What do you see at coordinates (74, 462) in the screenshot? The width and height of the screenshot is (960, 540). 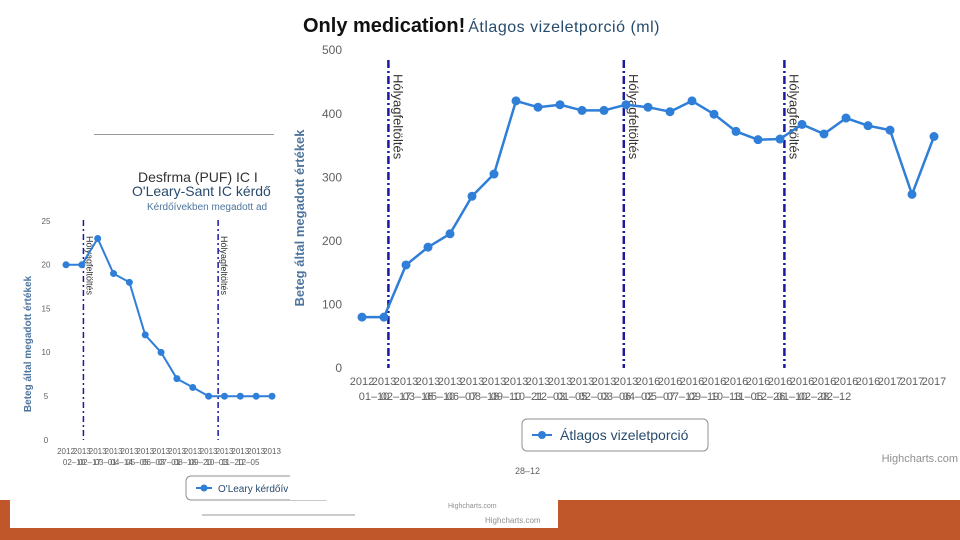 I see `back-x-label-r2-0: 02–10` at bounding box center [74, 462].